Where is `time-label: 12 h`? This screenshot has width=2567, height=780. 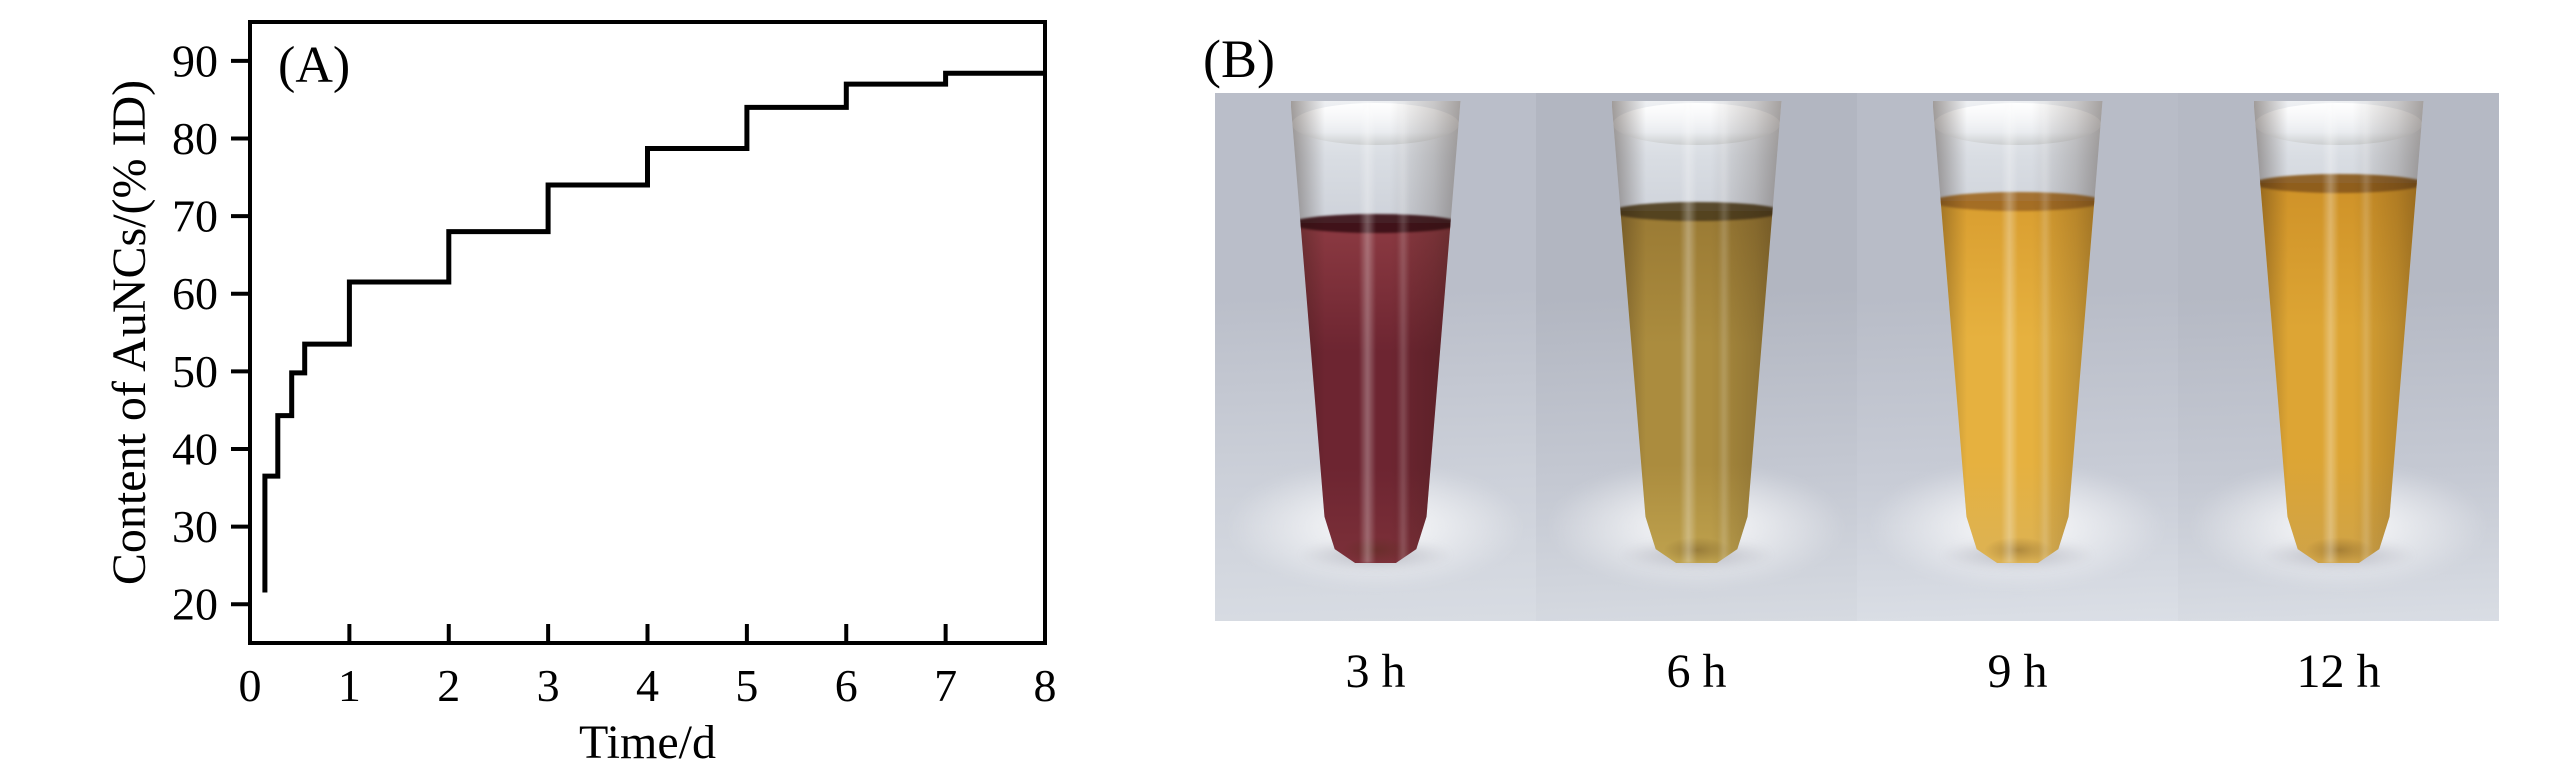 time-label: 12 h is located at coordinates (2338, 671).